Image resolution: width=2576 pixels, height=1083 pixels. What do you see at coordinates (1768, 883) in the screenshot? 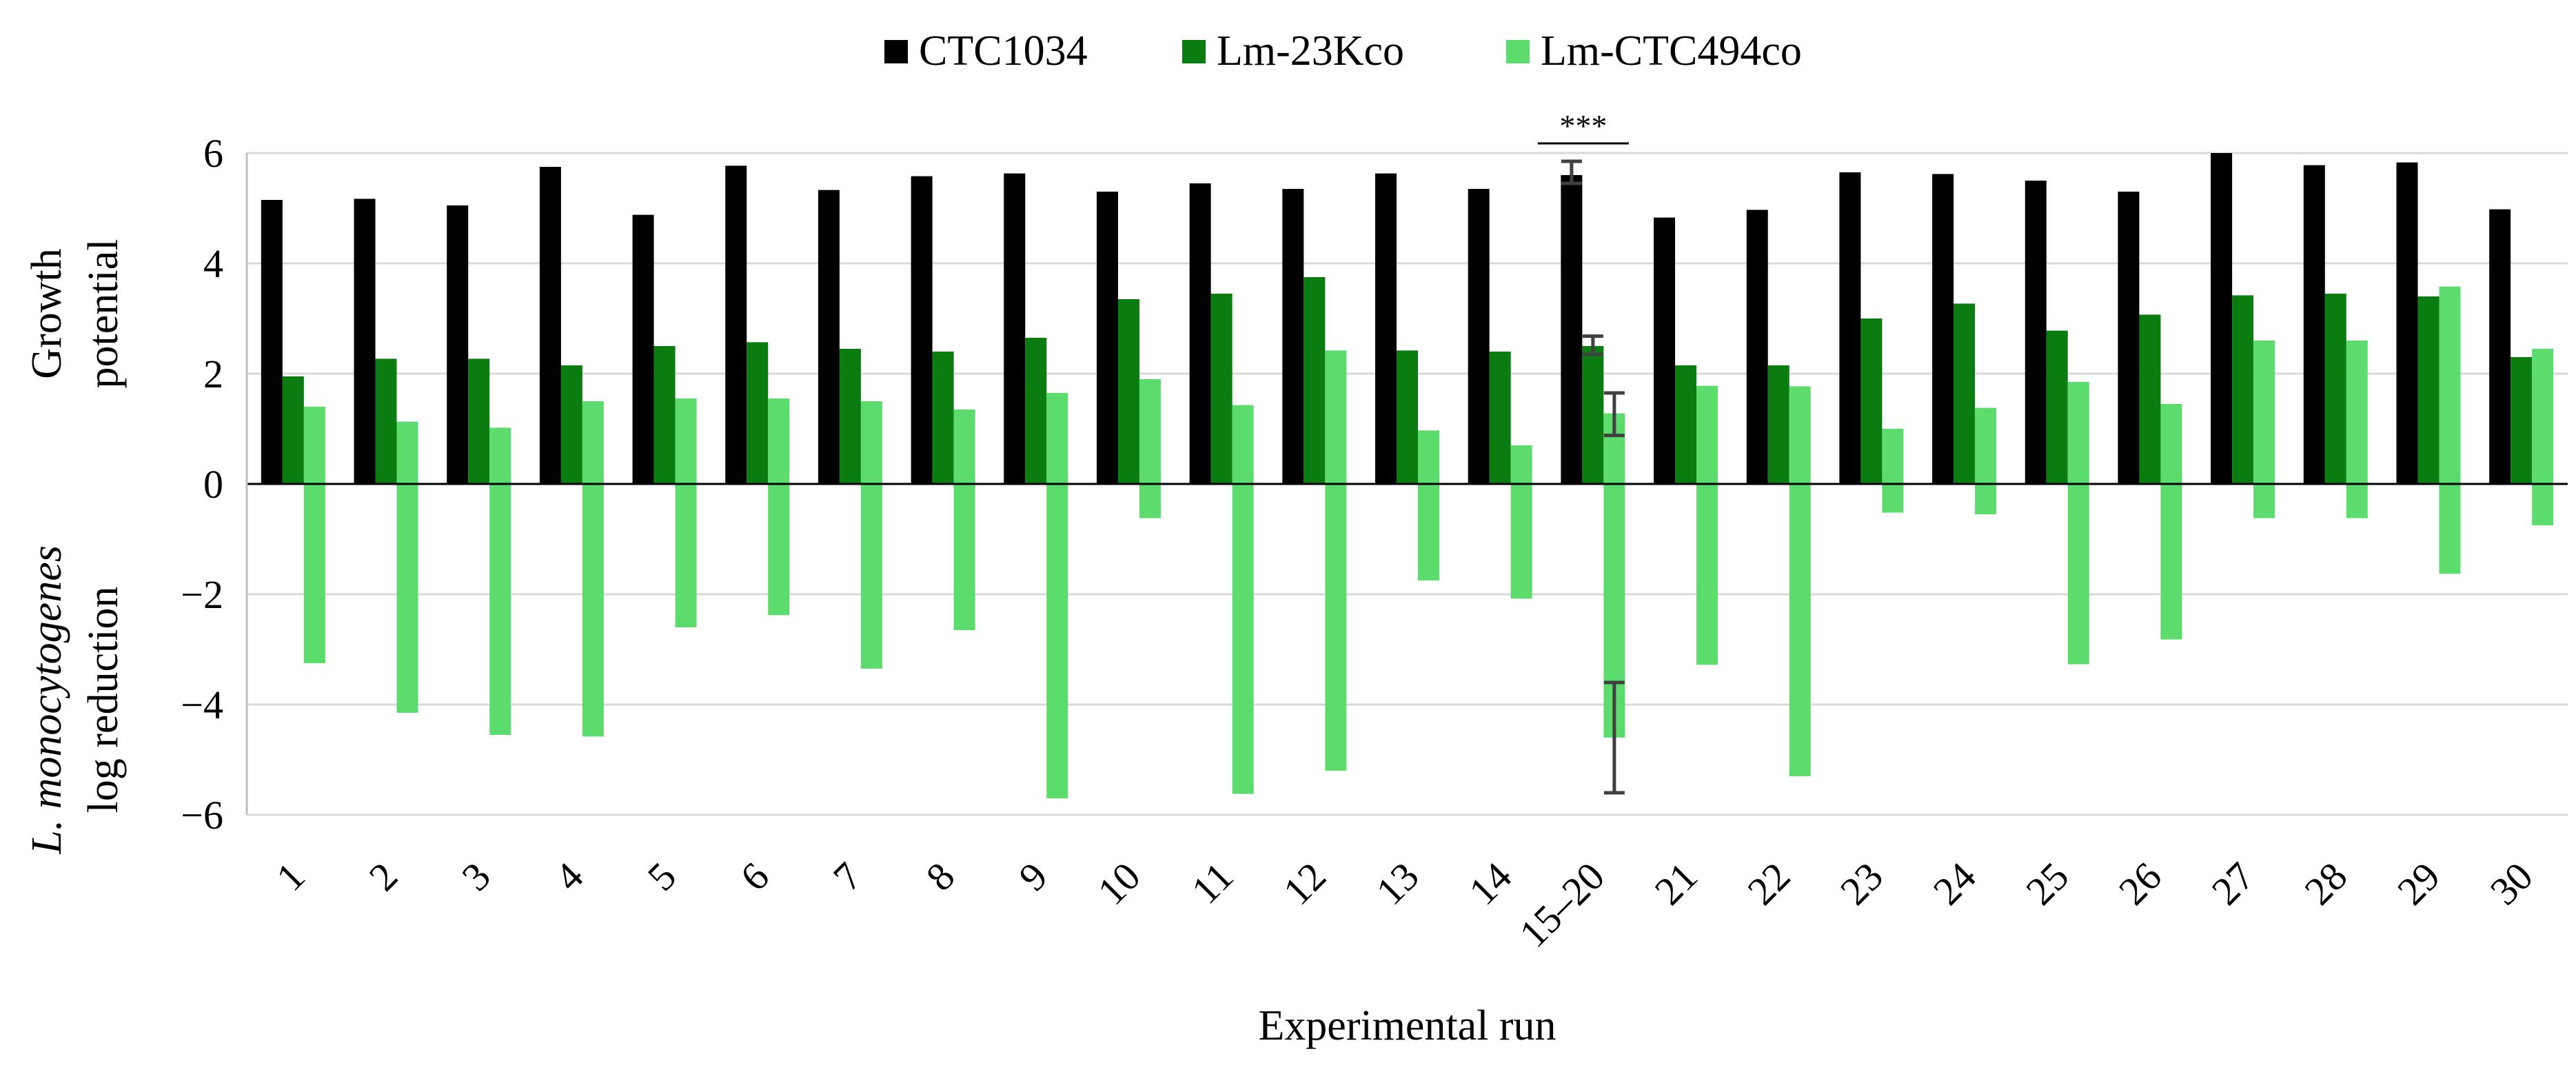
I see `x-tick-label: 22` at bounding box center [1768, 883].